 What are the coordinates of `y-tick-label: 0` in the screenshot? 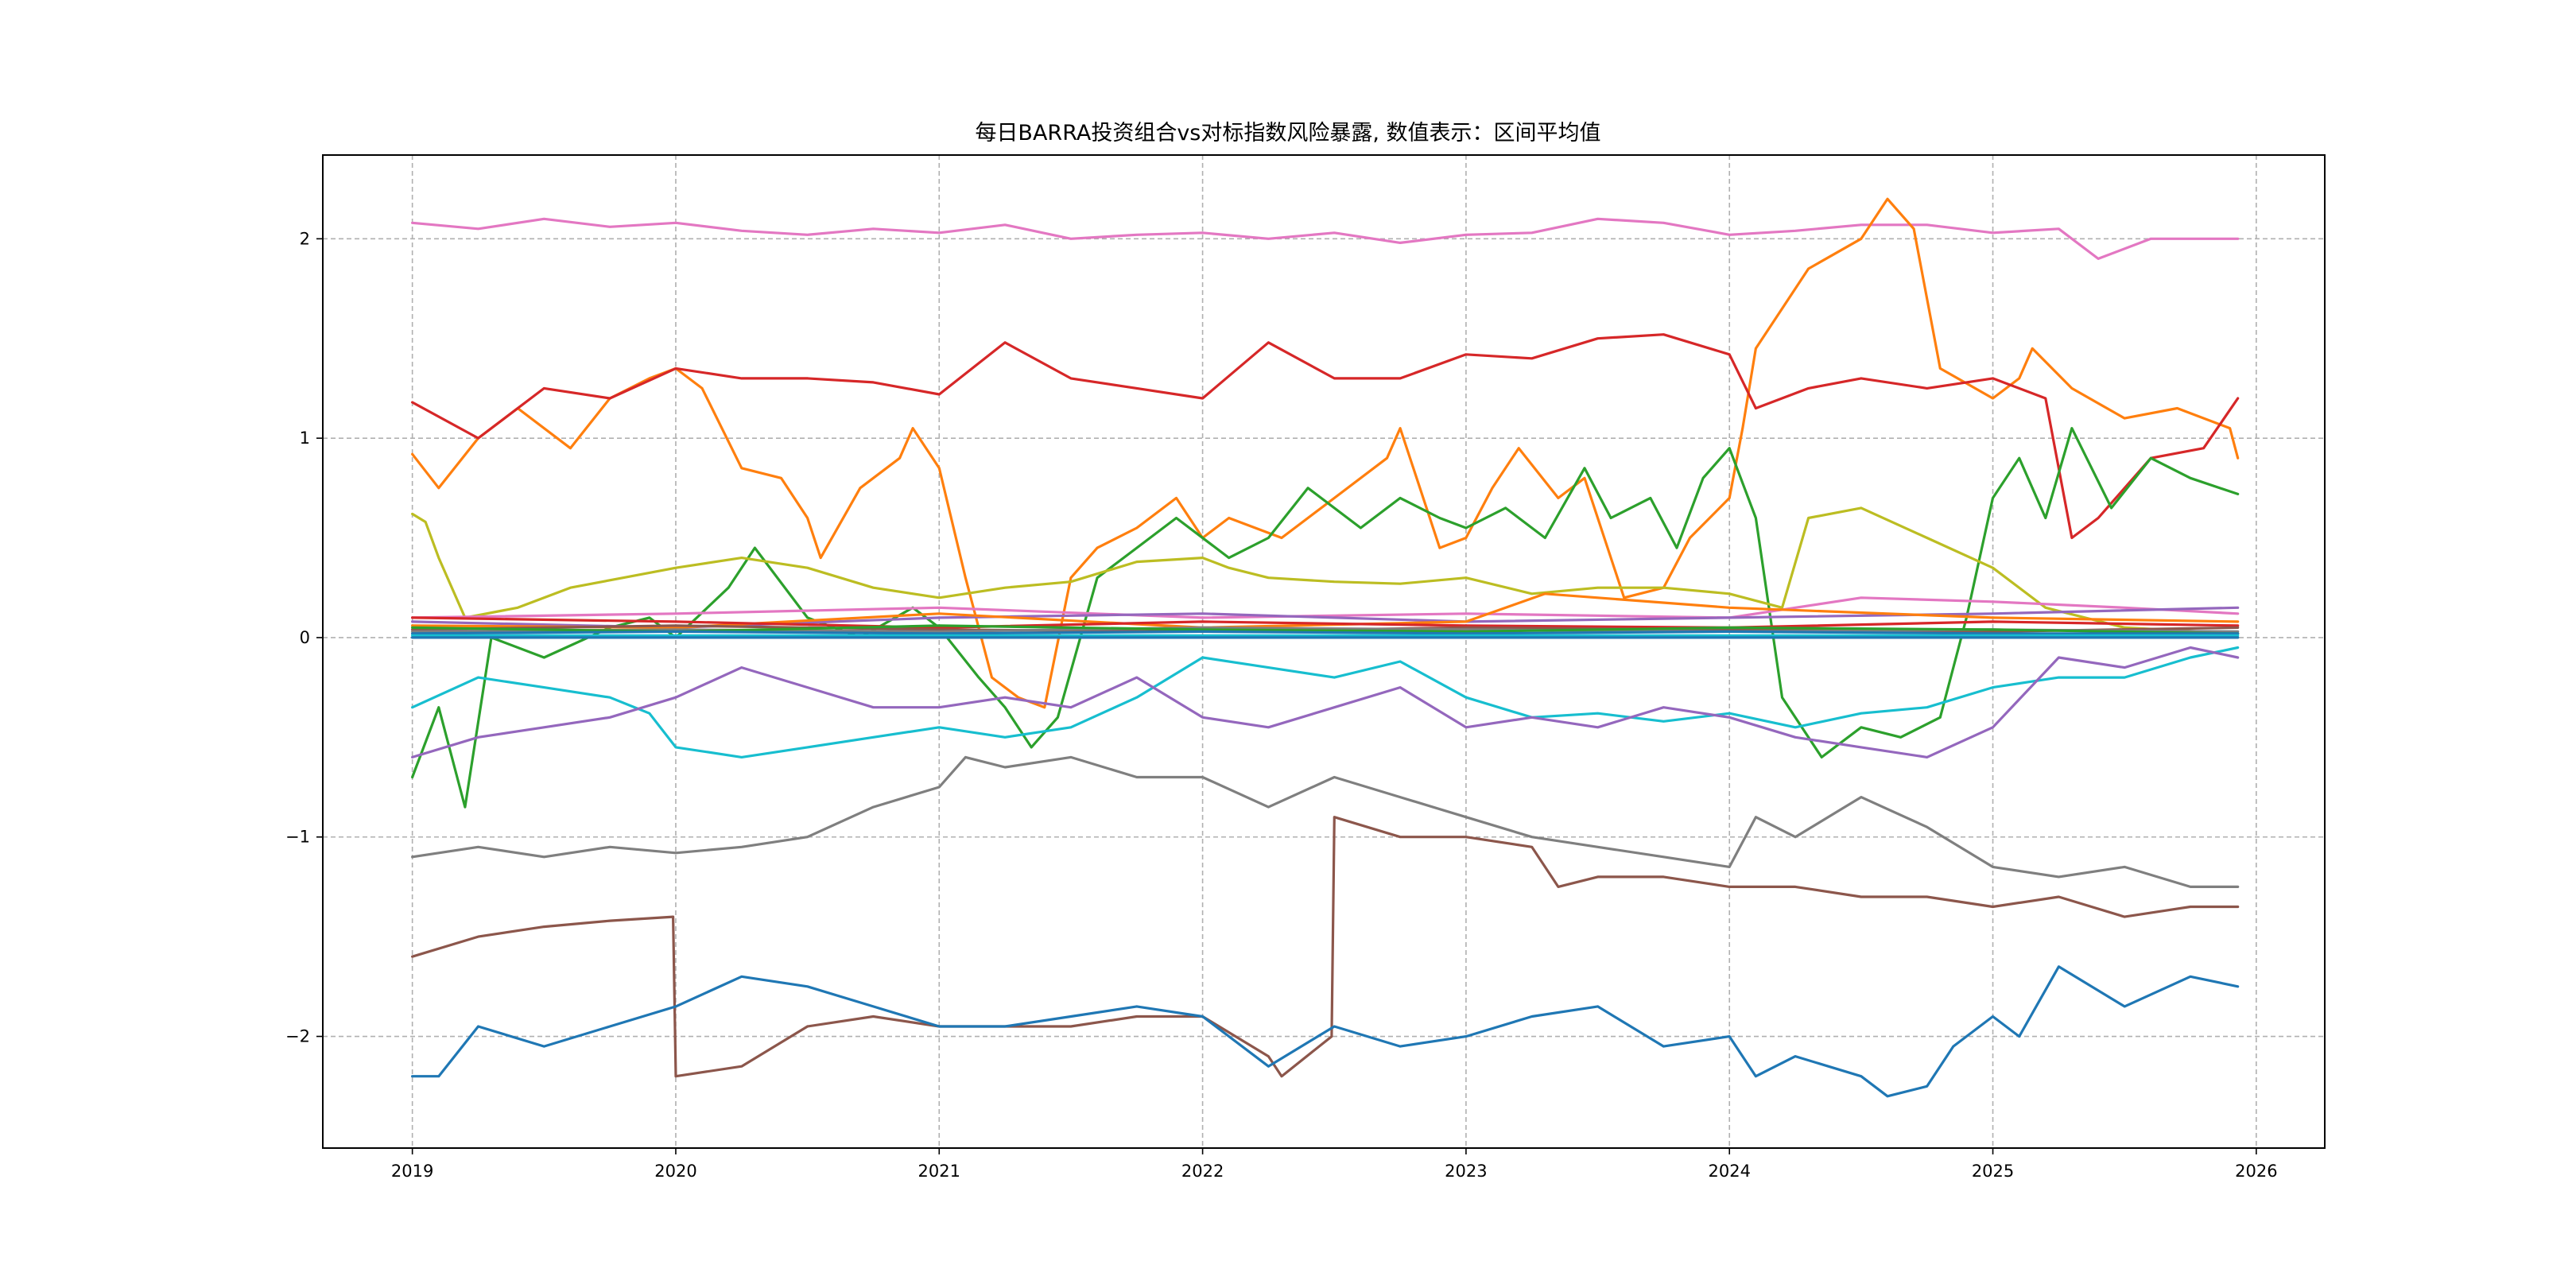 It's located at (305, 638).